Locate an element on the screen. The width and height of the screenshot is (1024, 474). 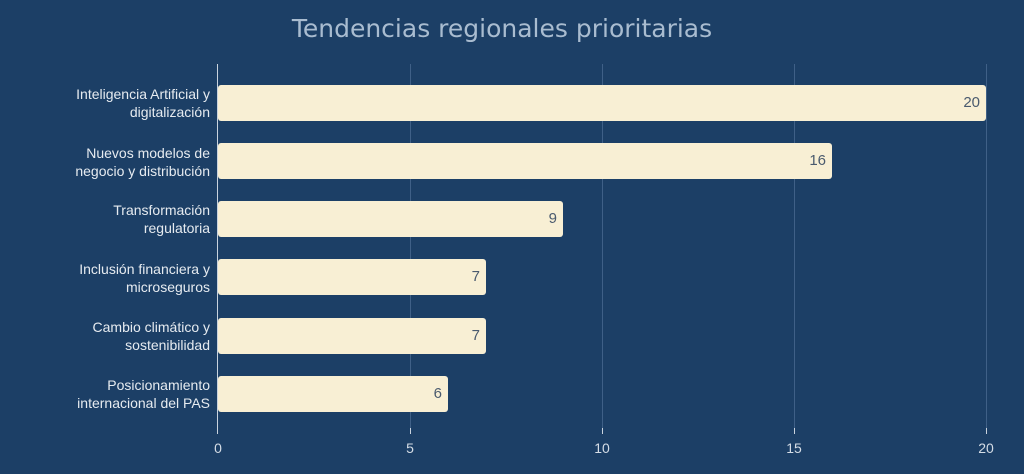
category-label: Cambio climático y sostenibilidad is located at coordinates (151, 336).